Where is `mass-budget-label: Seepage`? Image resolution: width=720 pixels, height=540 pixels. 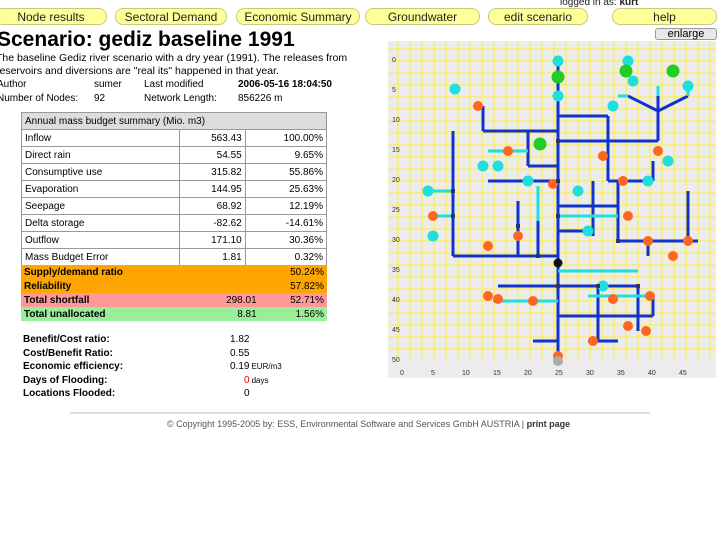 mass-budget-label: Seepage is located at coordinates (100, 206).